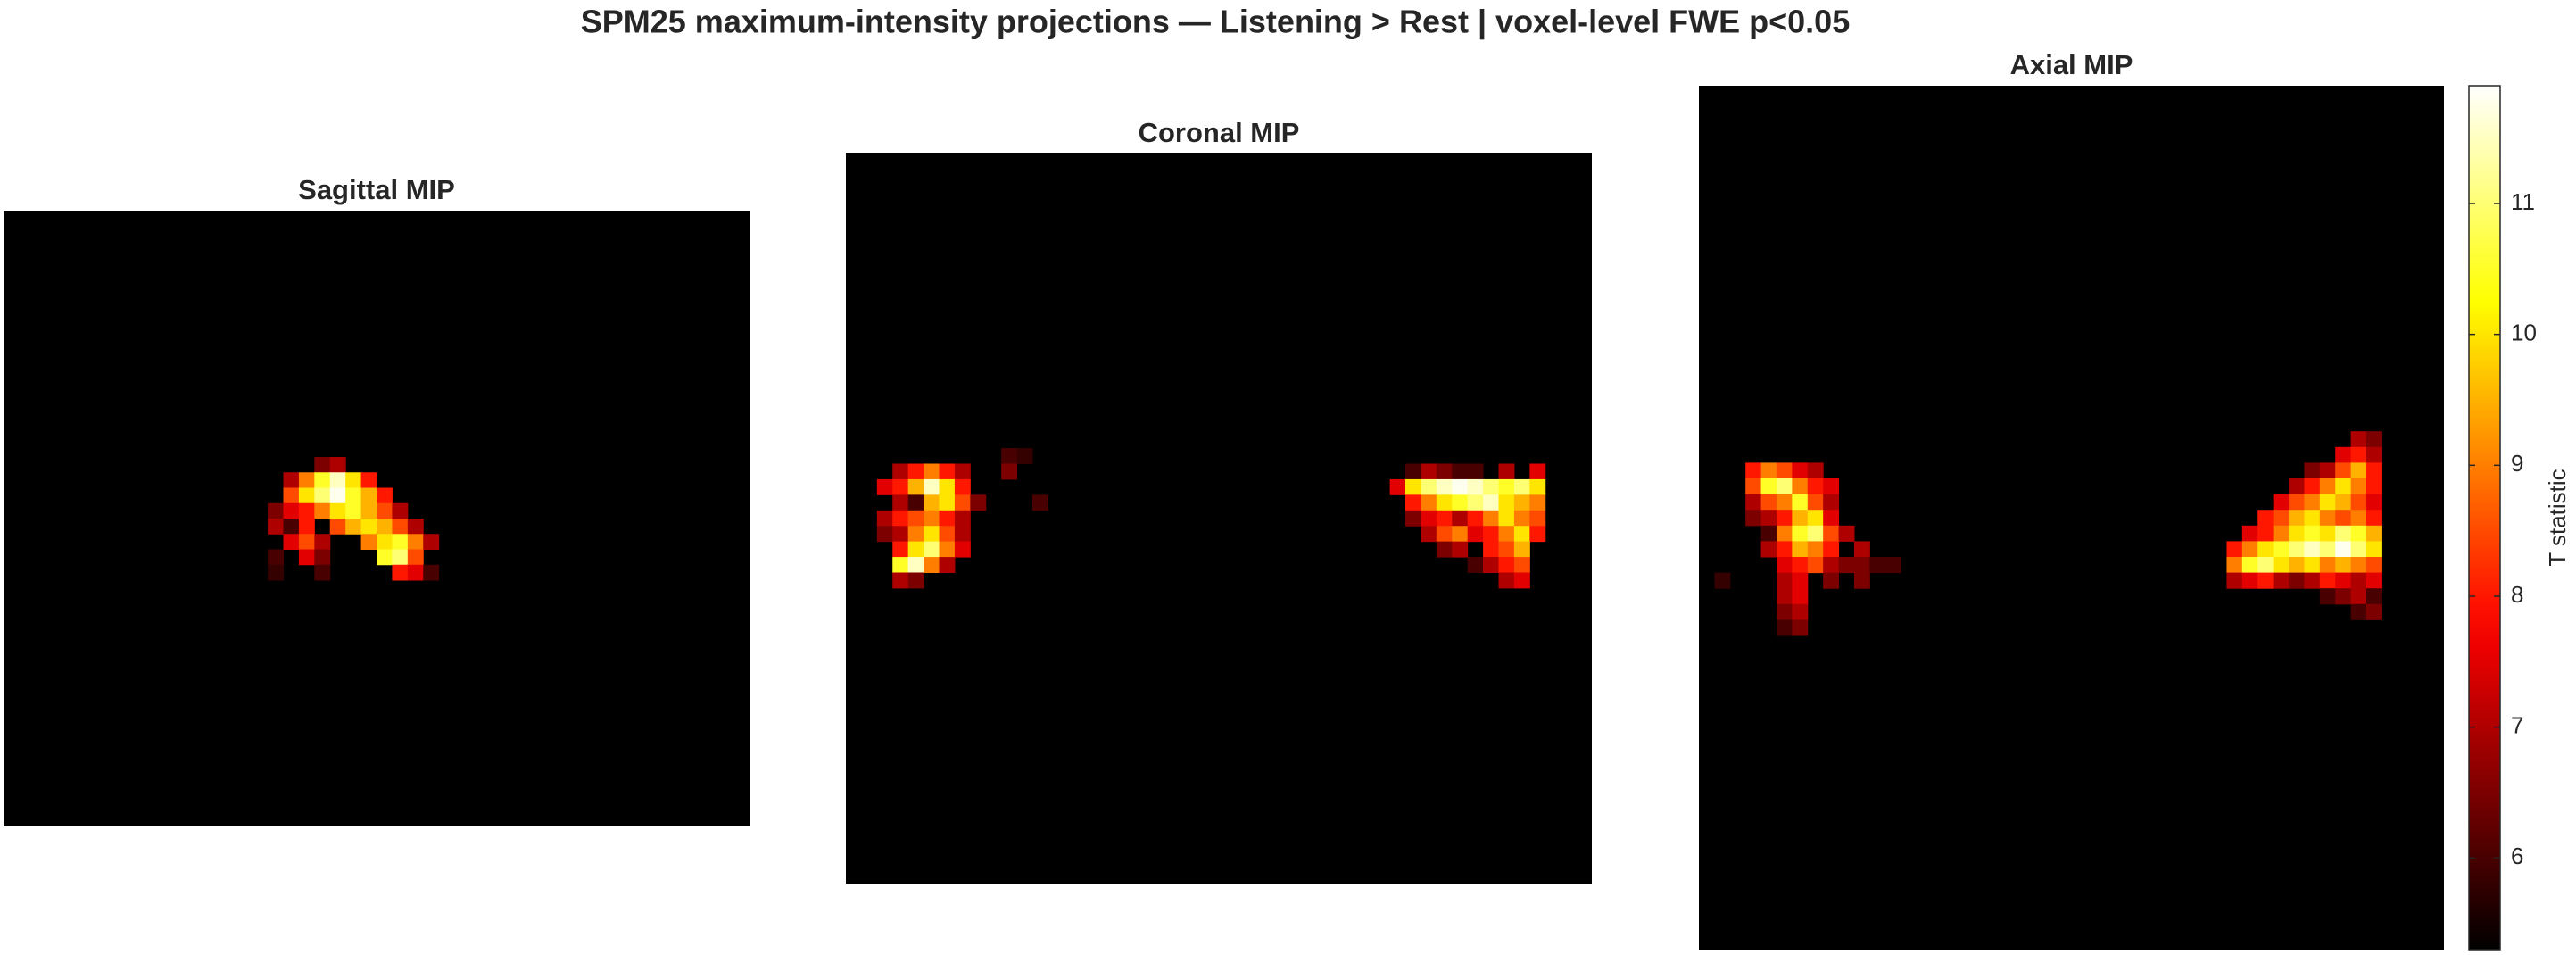 This screenshot has width=2576, height=955. I want to click on panel-title: Sagittal MIP, so click(376, 189).